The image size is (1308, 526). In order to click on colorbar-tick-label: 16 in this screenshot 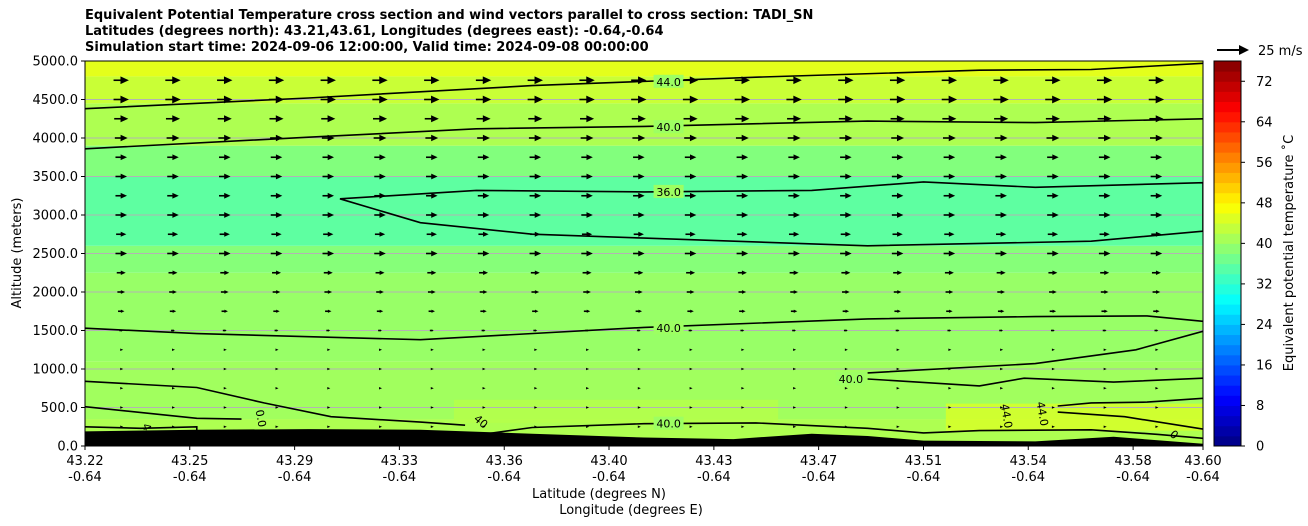, I will do `click(1264, 365)`.